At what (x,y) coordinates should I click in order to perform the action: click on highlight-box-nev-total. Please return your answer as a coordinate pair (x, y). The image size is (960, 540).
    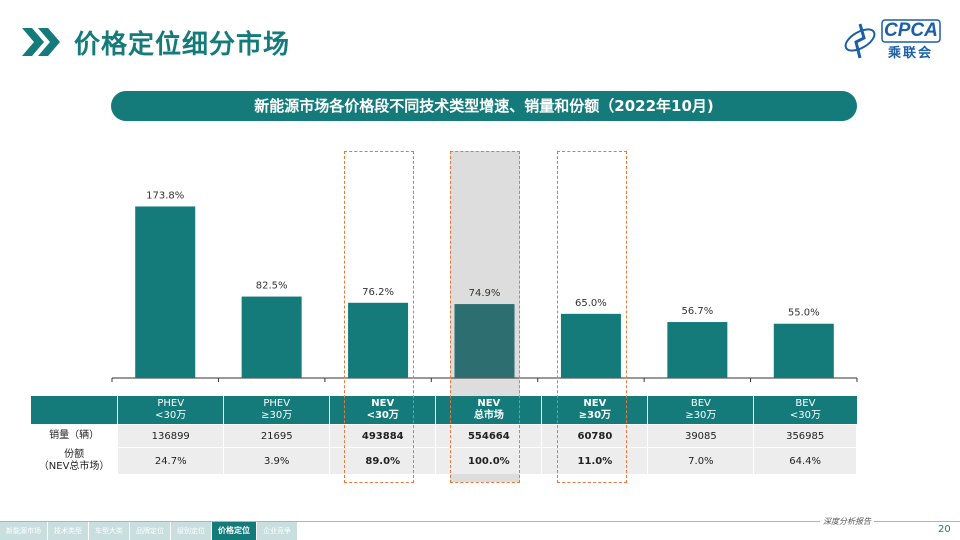
    Looking at the image, I should click on (485, 317).